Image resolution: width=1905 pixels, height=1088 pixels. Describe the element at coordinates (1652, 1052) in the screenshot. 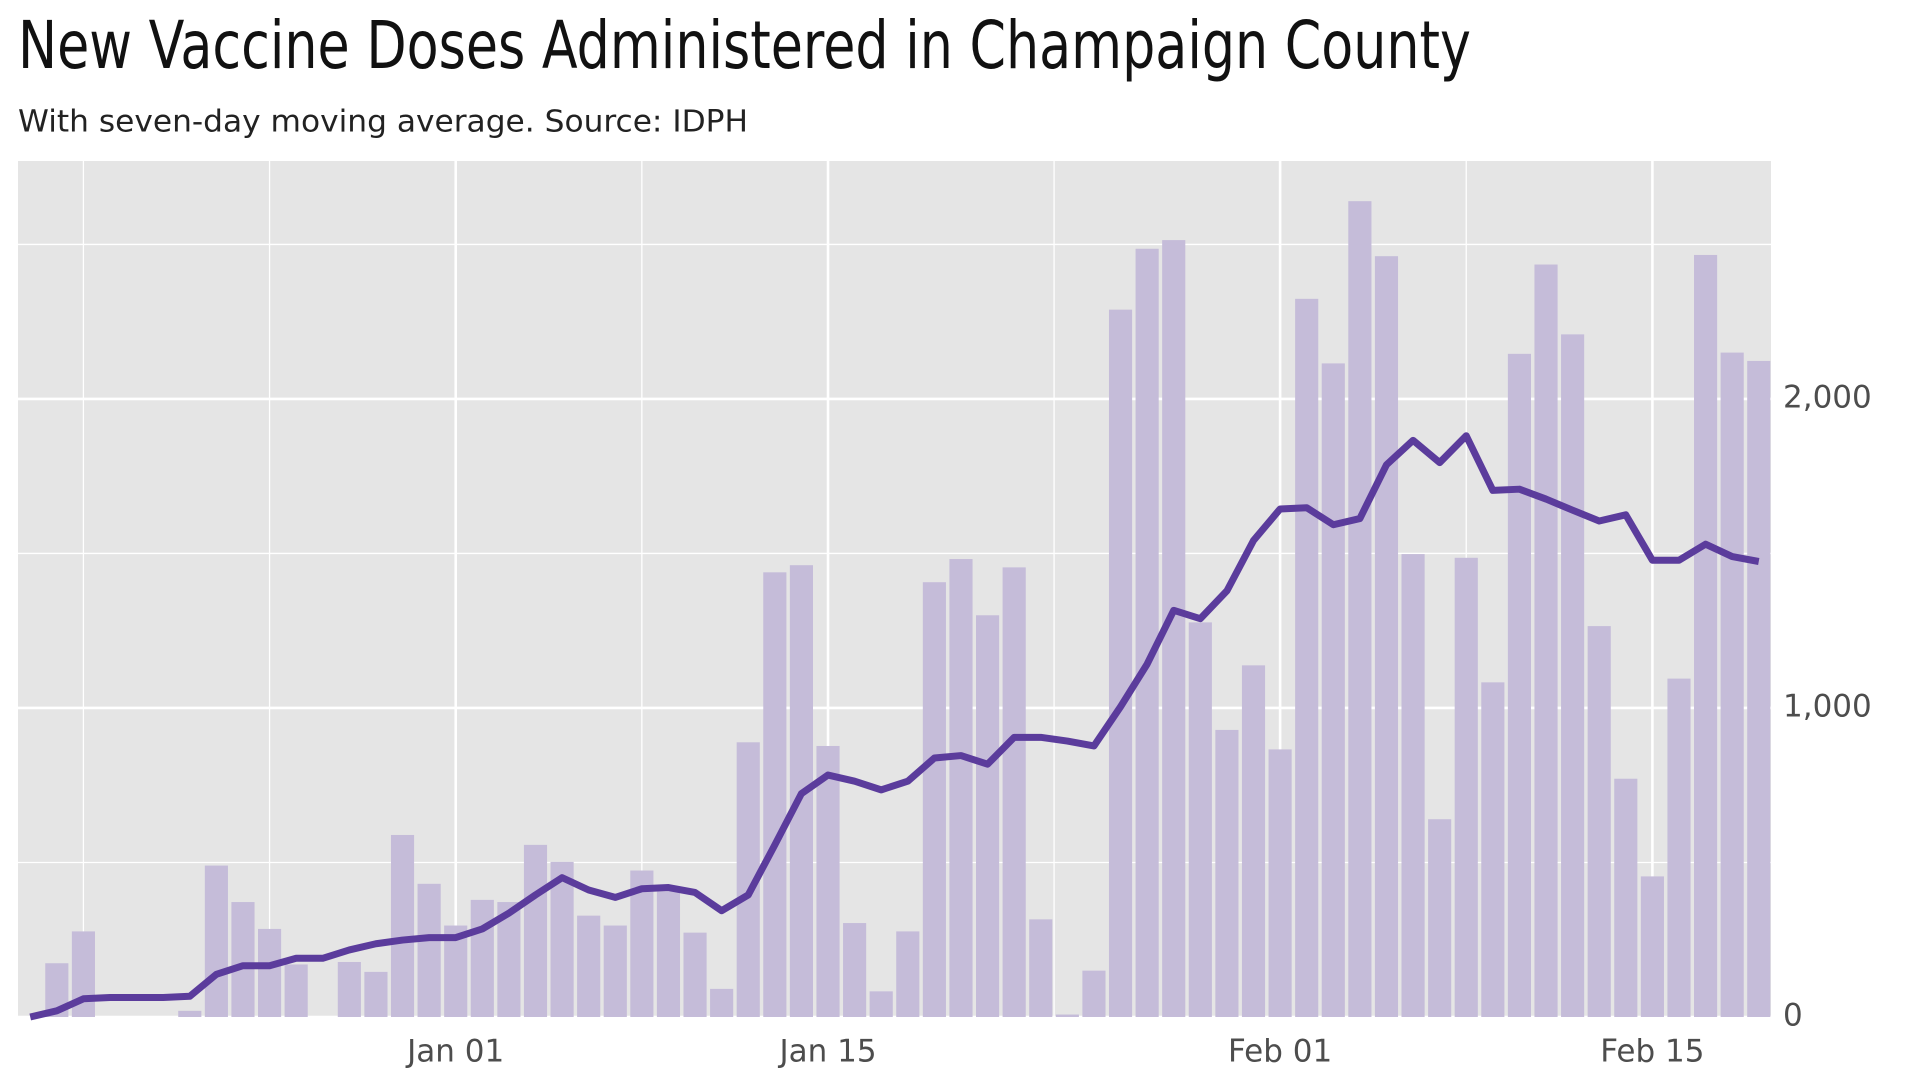

I see `x-tick-label: Feb 15` at that location.